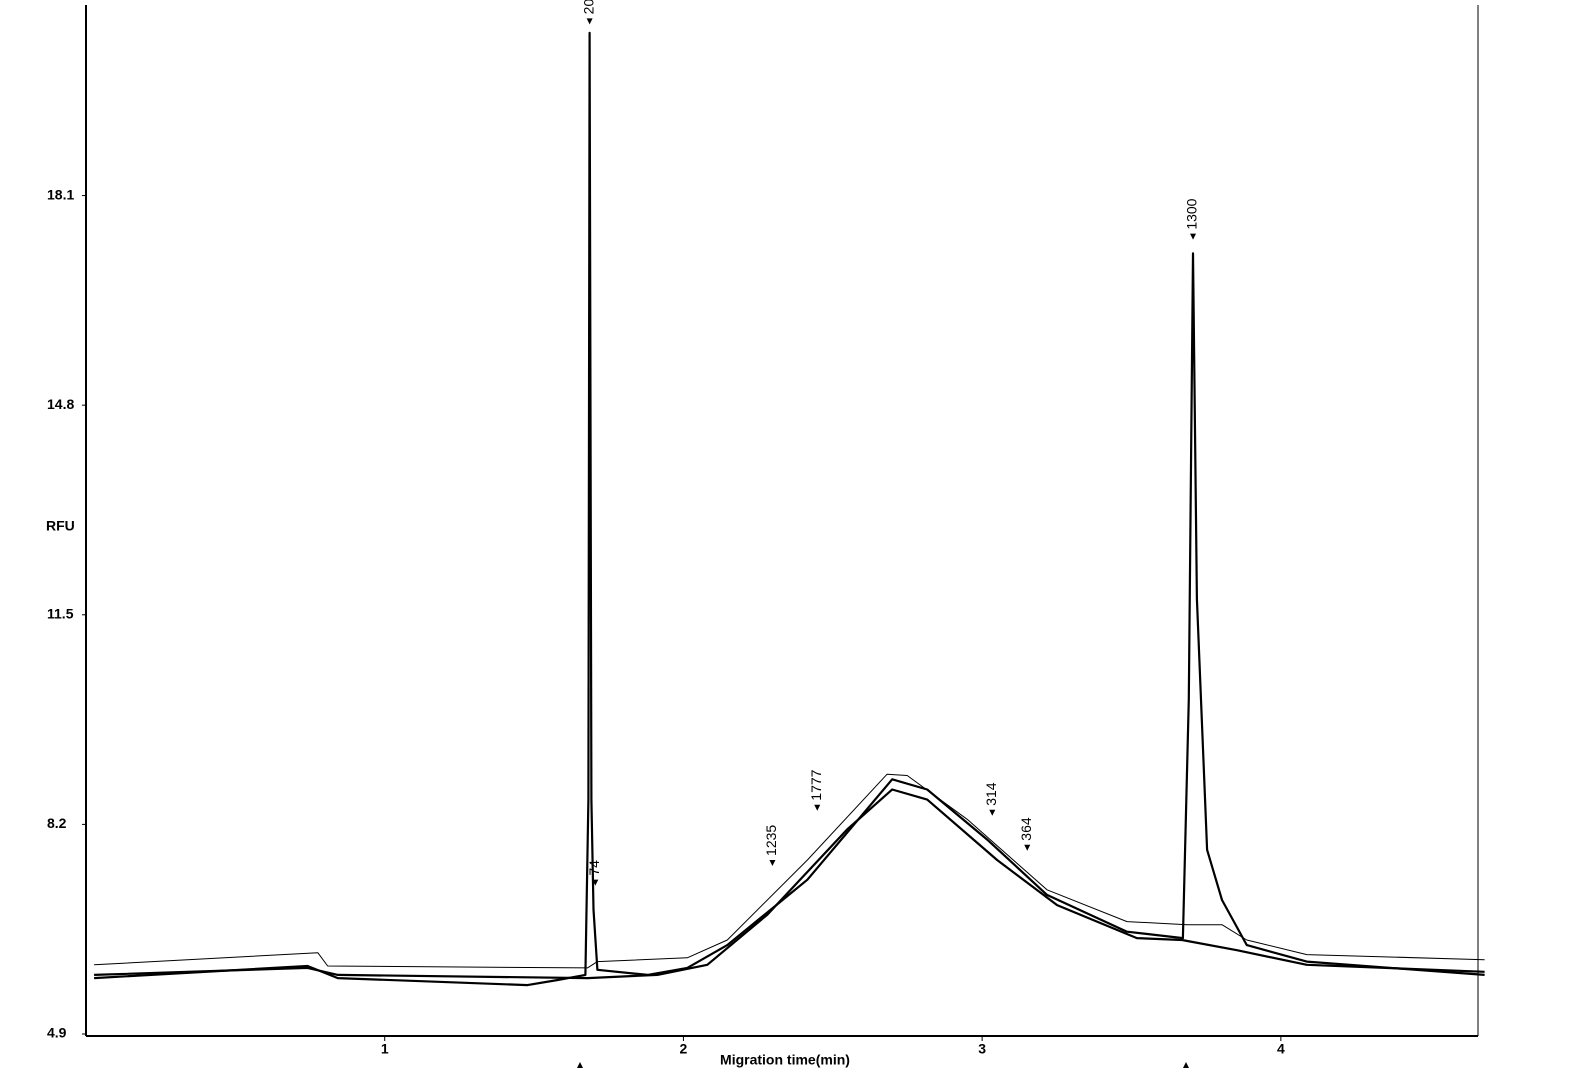 This screenshot has height=1088, width=1579. I want to click on peak-label: 74, so click(594, 868).